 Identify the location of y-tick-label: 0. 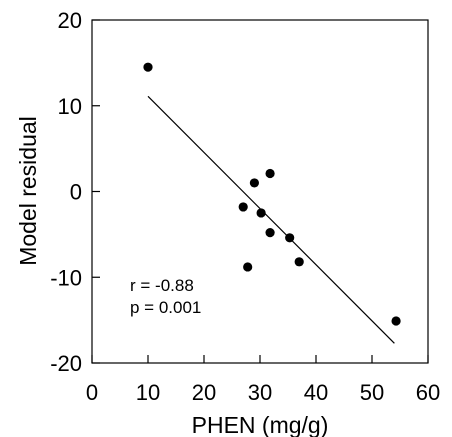
(76, 192).